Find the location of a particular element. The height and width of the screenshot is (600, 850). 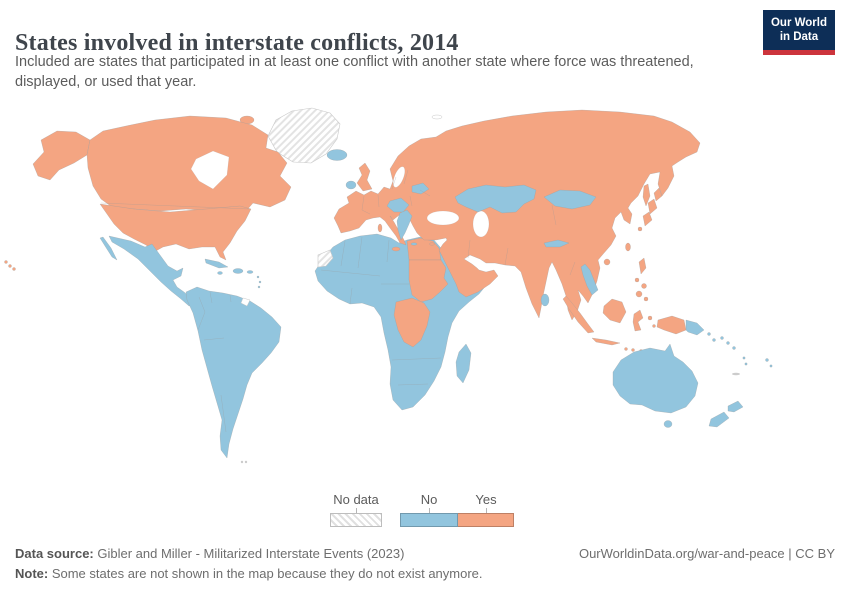

map-legend: No data No Yes is located at coordinates (425, 512).